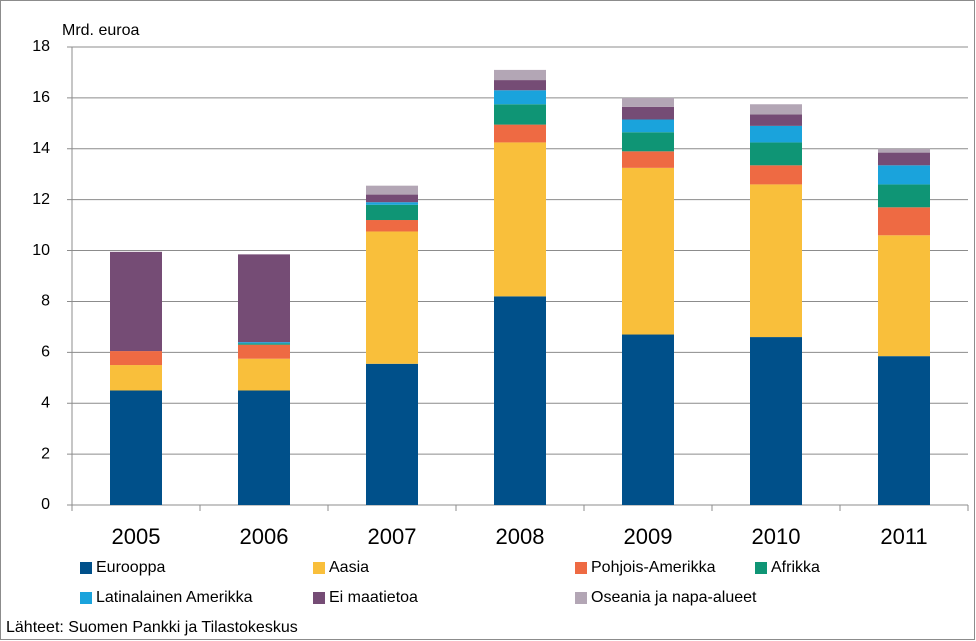 This screenshot has width=976, height=641. What do you see at coordinates (674, 597) in the screenshot?
I see `legend-label: Oseania ja napa-alueet` at bounding box center [674, 597].